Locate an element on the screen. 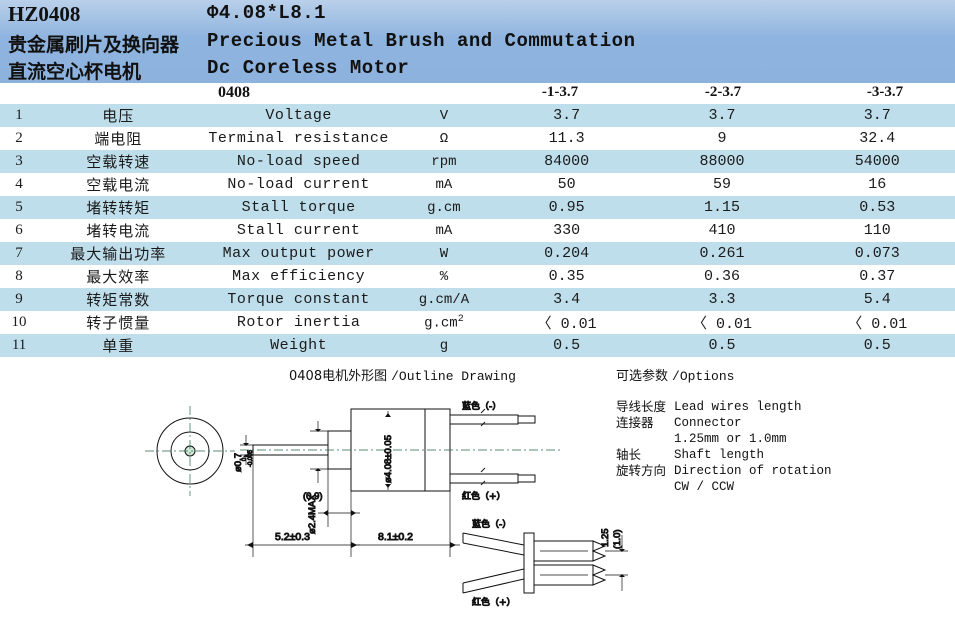  table-row: 6 堵转电流 Stall current mA 330 410 110 is located at coordinates (477, 230).